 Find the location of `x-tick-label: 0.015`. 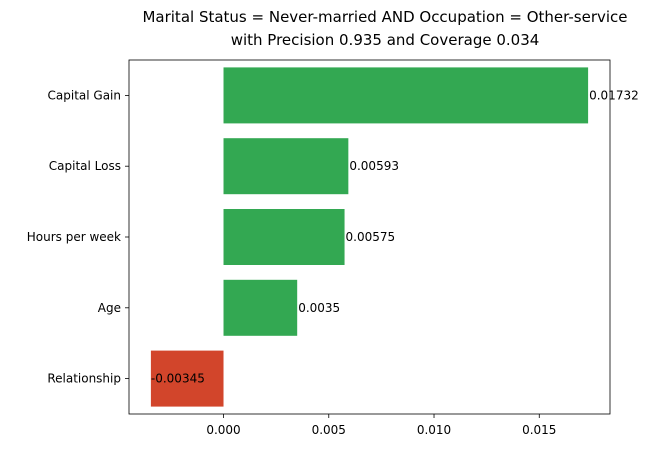

x-tick-label: 0.015 is located at coordinates (539, 430).